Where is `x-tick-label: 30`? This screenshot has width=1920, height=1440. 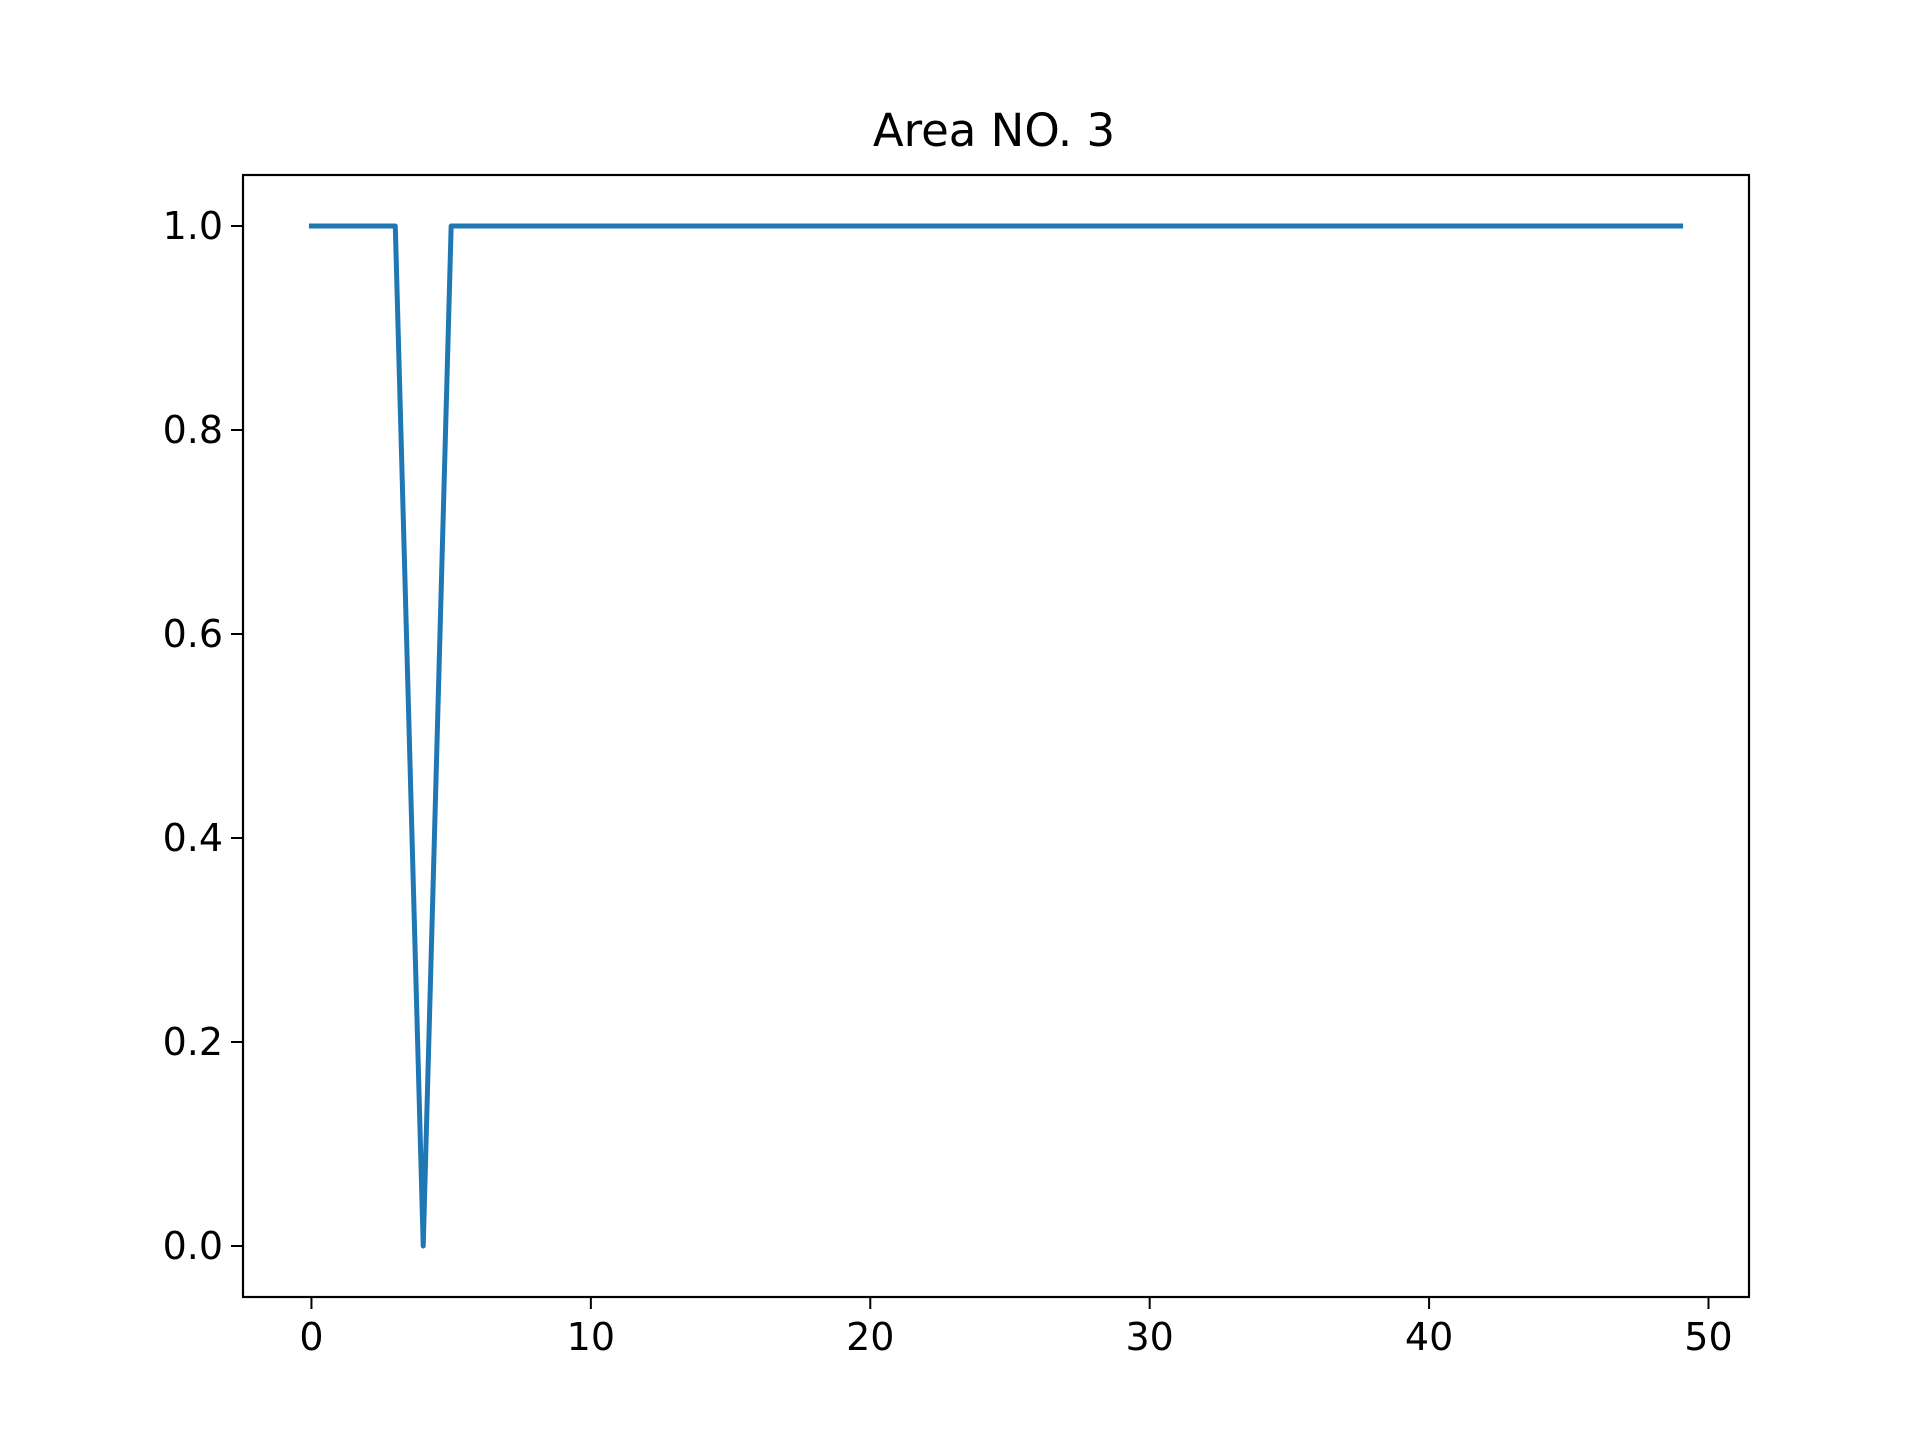
x-tick-label: 30 is located at coordinates (1149, 1337).